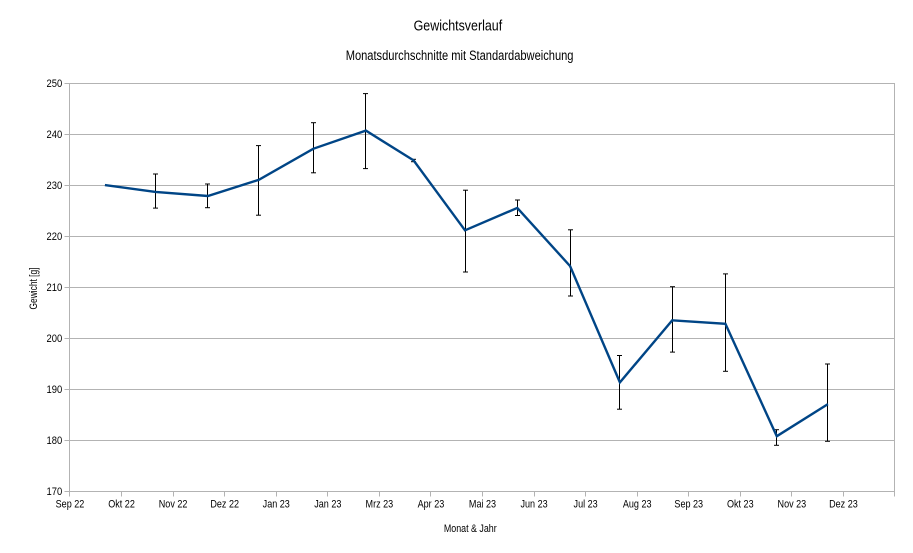 The image size is (913, 553). Describe the element at coordinates (55, 186) in the screenshot. I see `svg-text: 230` at that location.